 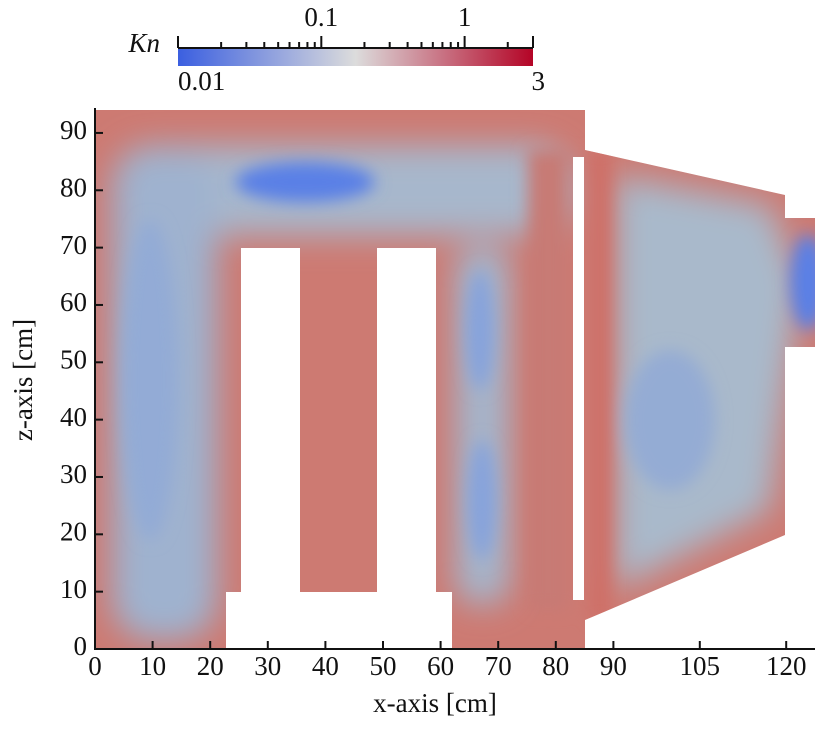 What do you see at coordinates (152, 666) in the screenshot?
I see `x-tick-label: 10` at bounding box center [152, 666].